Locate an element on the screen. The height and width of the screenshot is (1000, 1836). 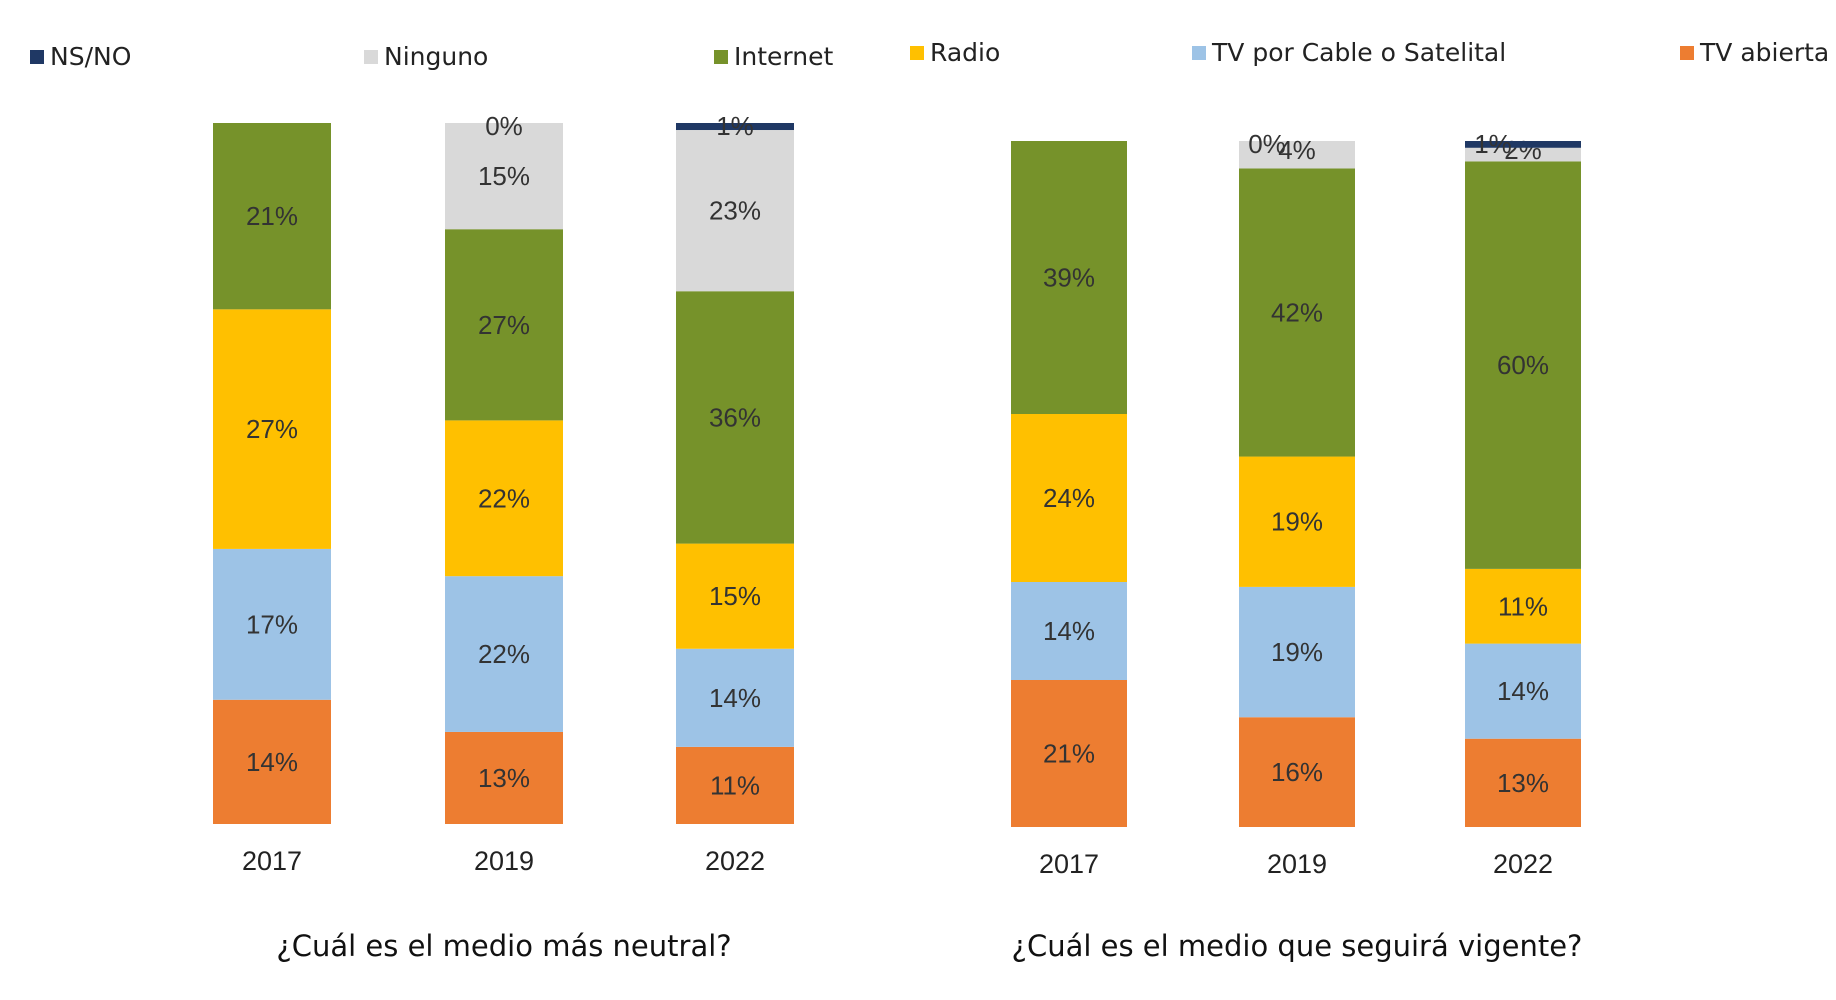
data-label-ninguno-2022: 23% is located at coordinates (735, 211).